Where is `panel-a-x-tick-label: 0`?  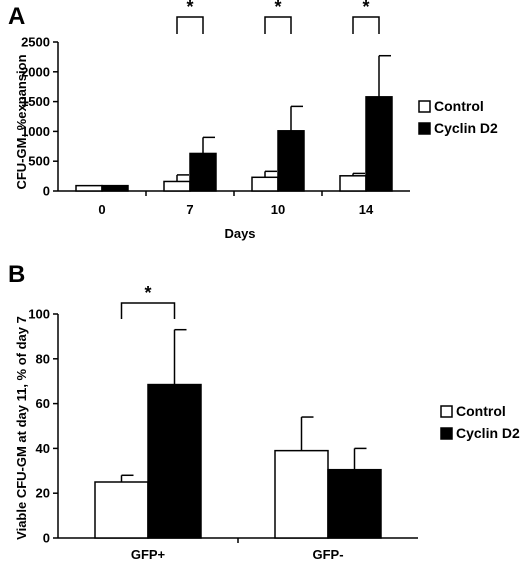
panel-a-x-tick-label: 0 is located at coordinates (101, 209).